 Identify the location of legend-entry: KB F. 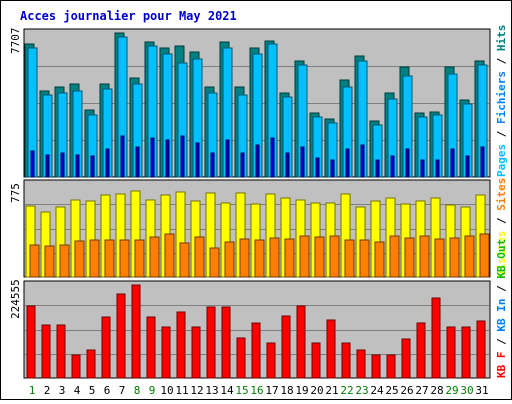
(501, 365).